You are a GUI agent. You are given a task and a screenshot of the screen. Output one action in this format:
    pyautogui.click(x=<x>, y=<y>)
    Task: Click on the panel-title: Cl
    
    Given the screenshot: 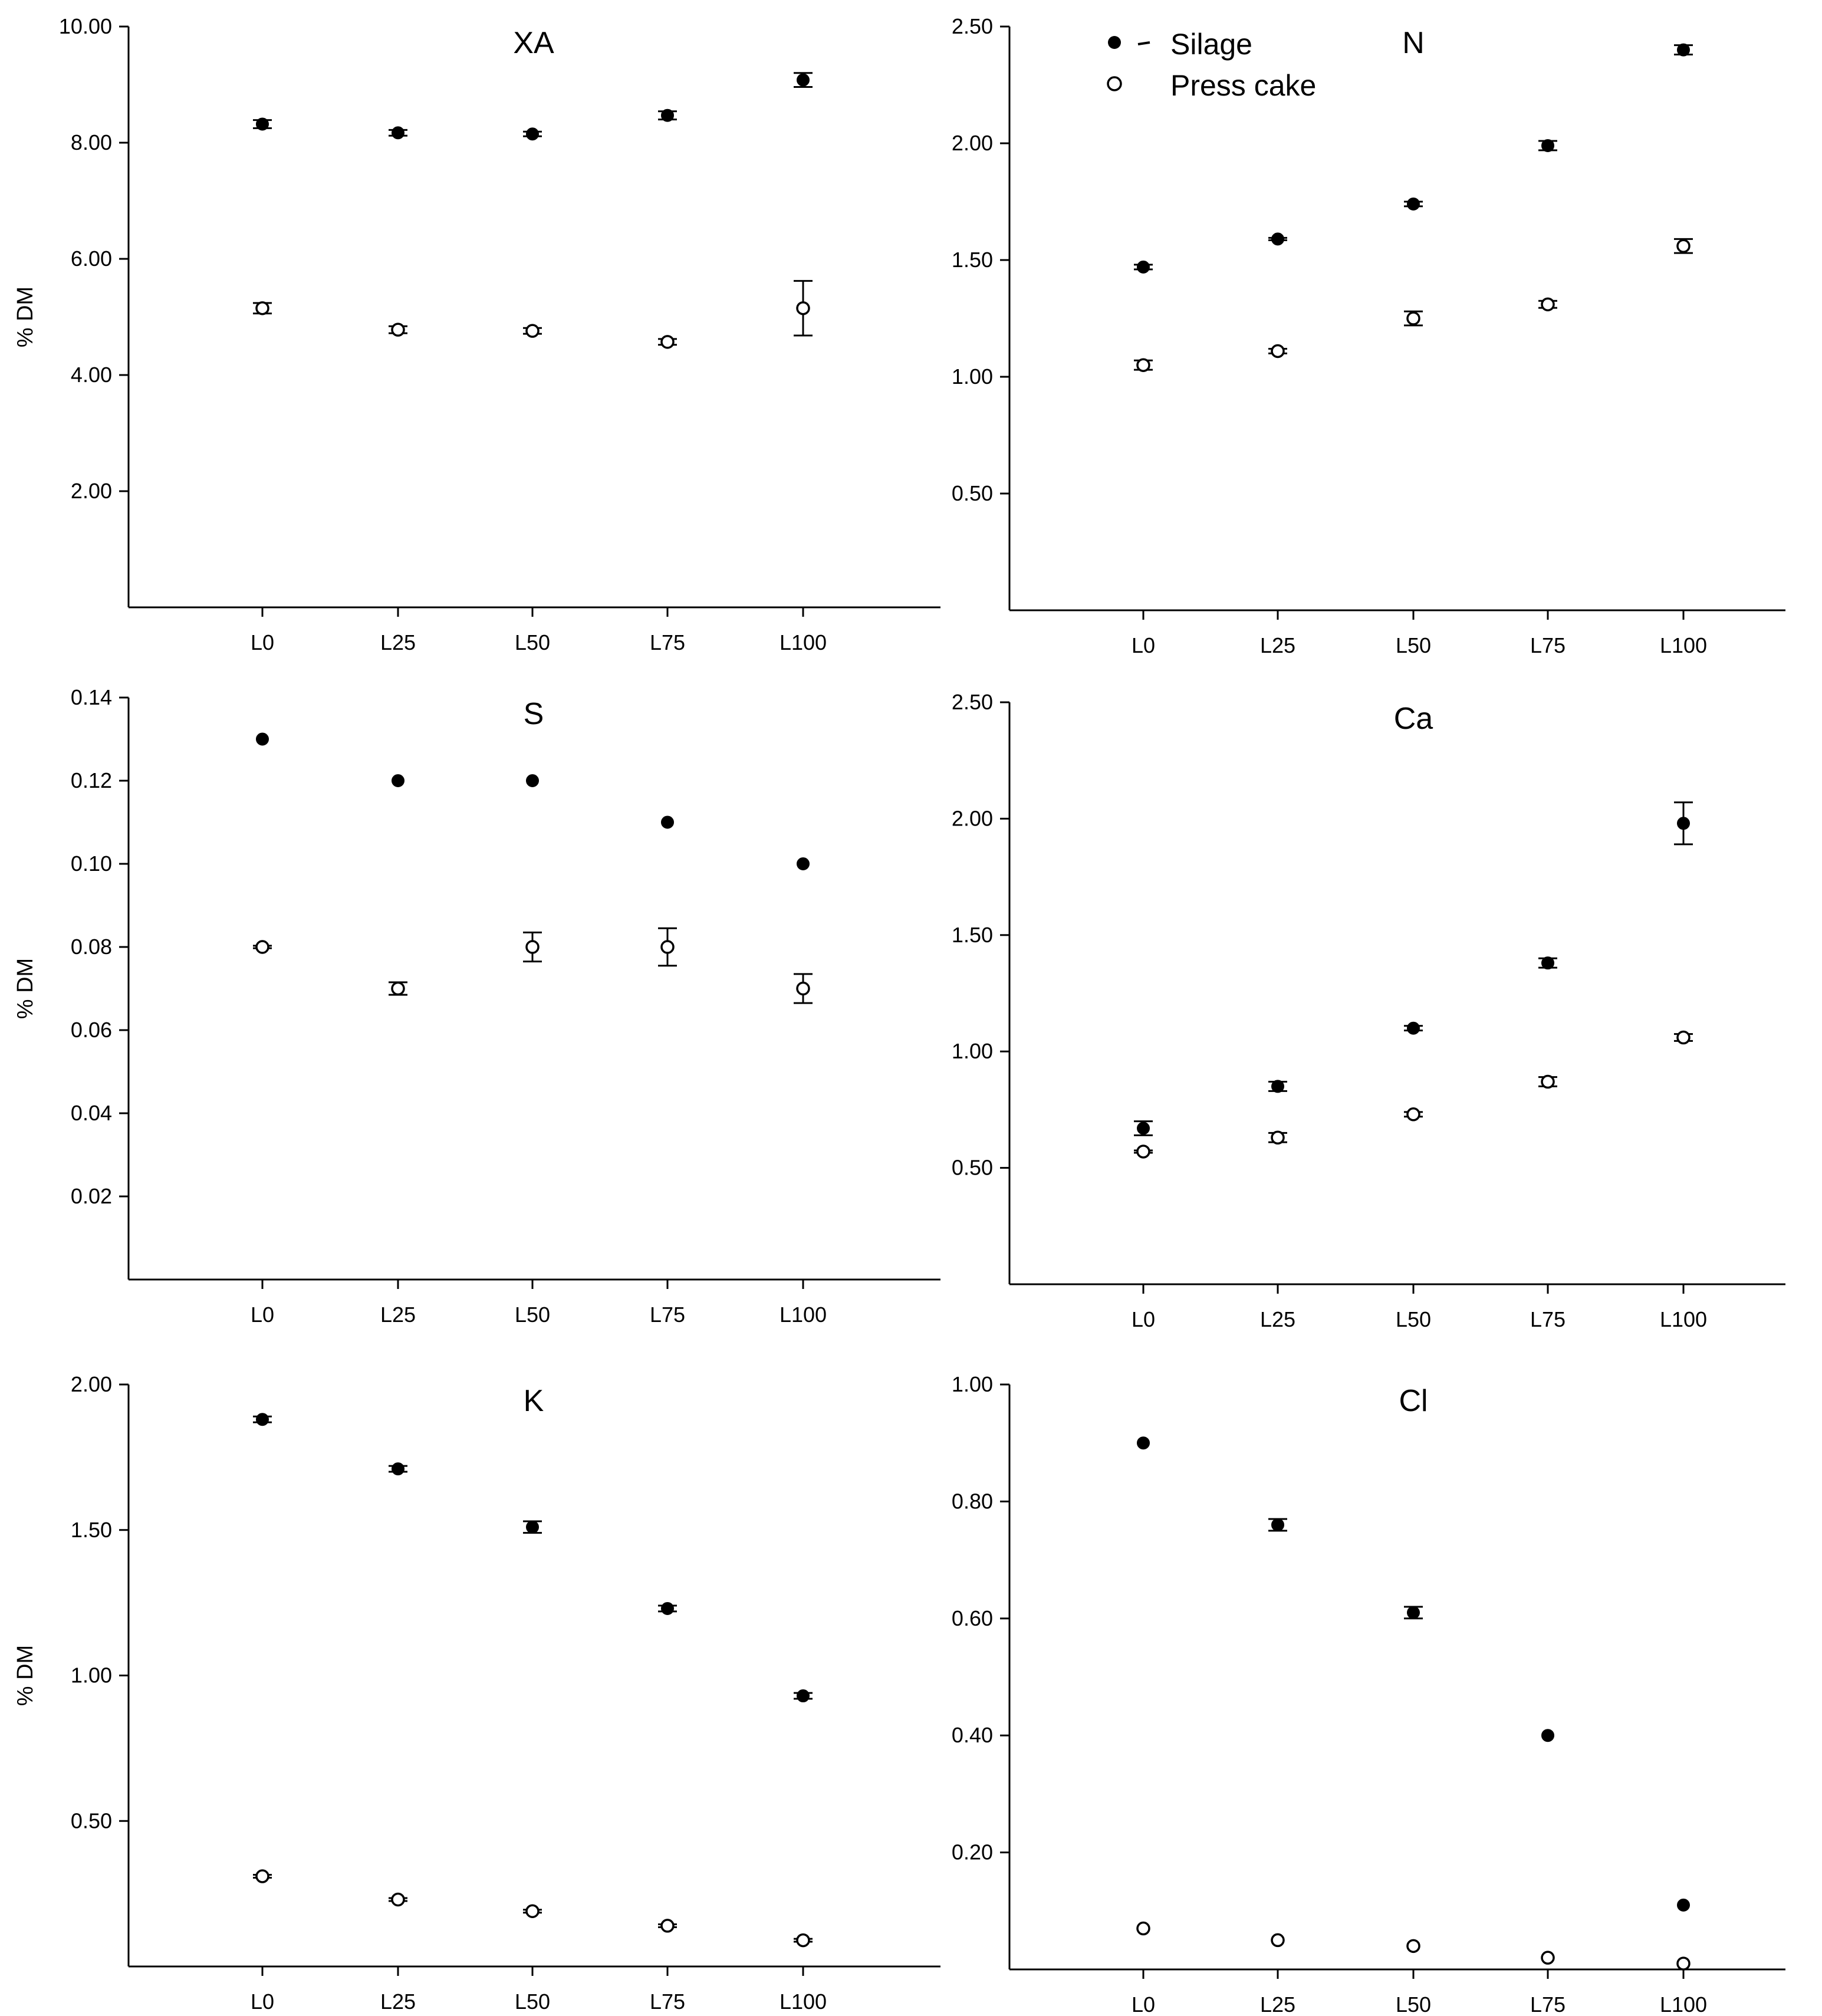 What is the action you would take?
    pyautogui.click(x=1413, y=1401)
    